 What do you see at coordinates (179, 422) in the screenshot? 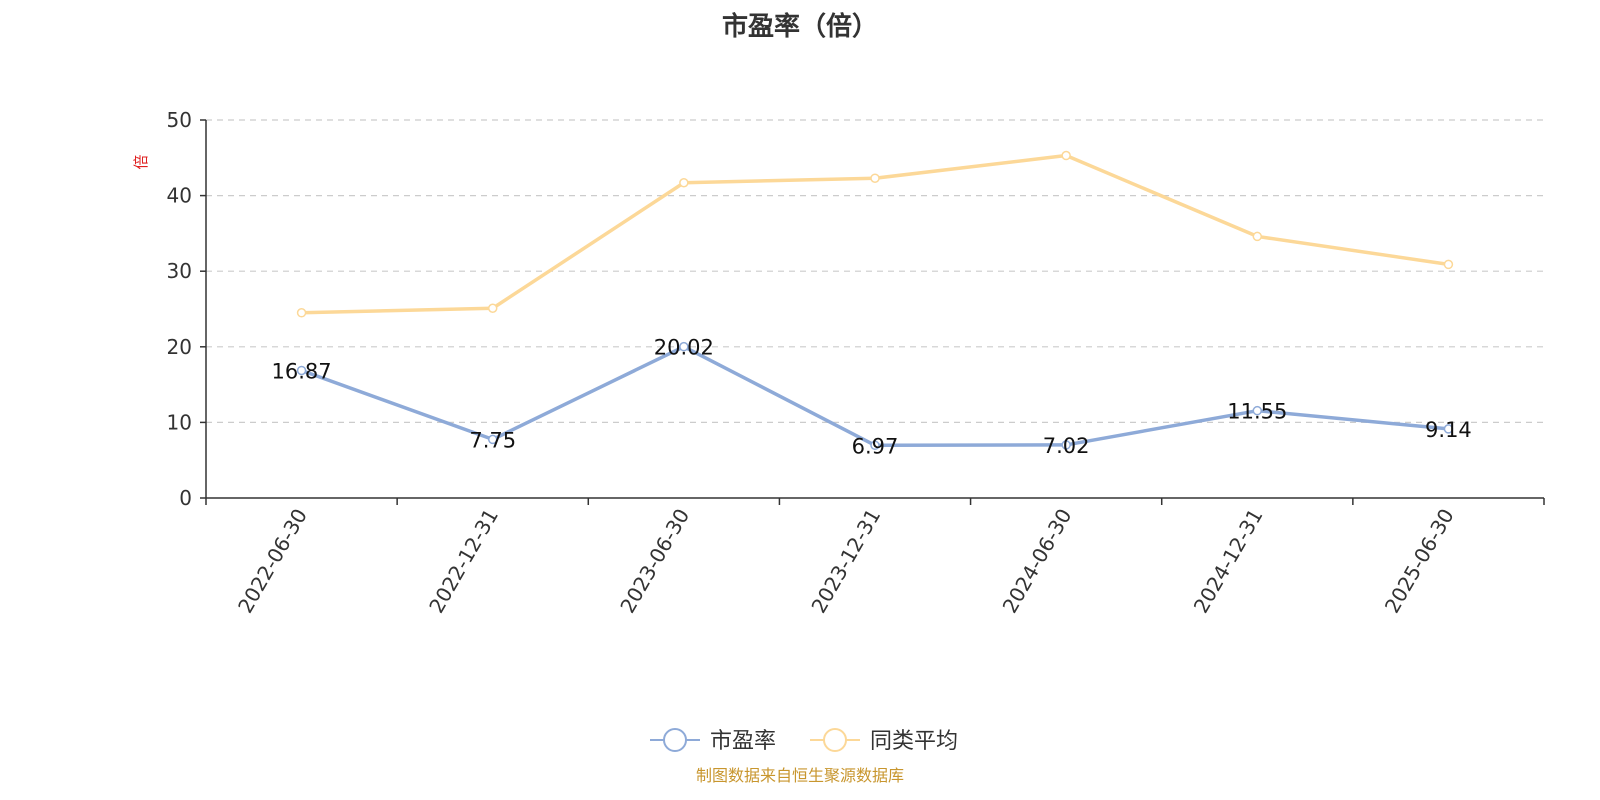
I see `y-tick-label: 10` at bounding box center [179, 422].